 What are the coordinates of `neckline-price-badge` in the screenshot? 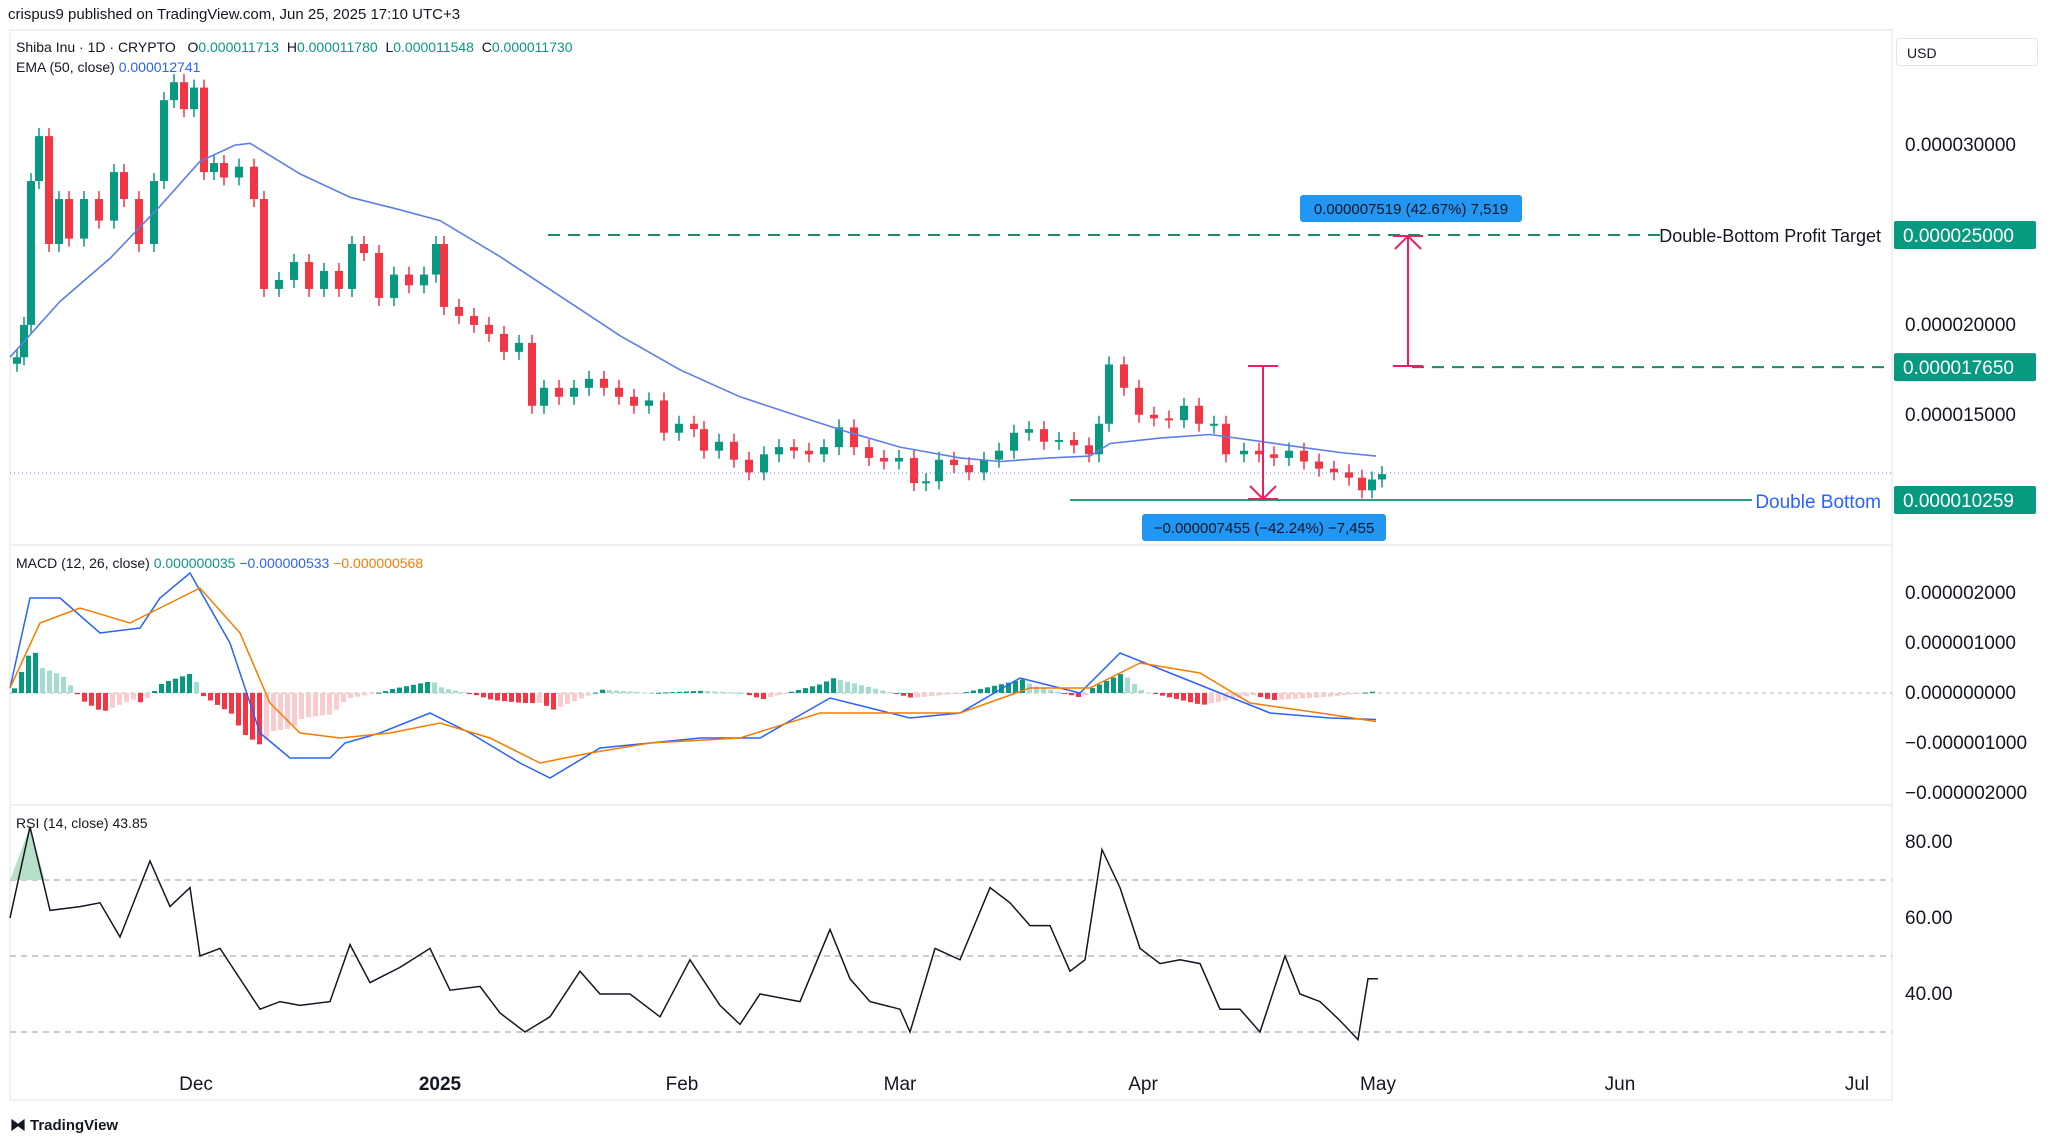 It's located at (1965, 367).